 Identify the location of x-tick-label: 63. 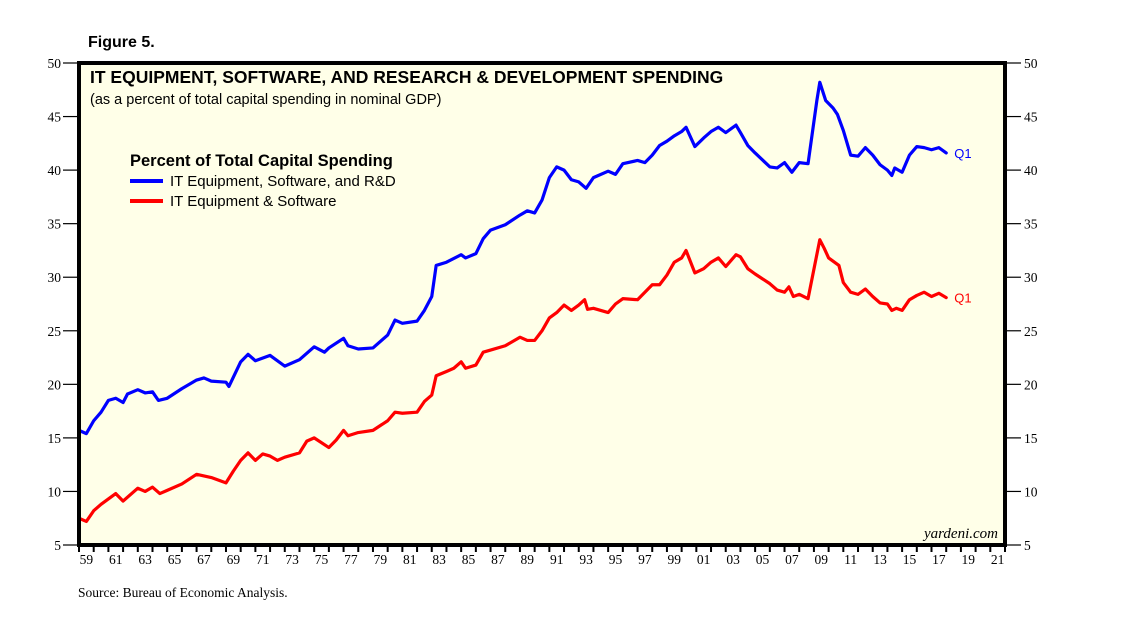
(145, 559).